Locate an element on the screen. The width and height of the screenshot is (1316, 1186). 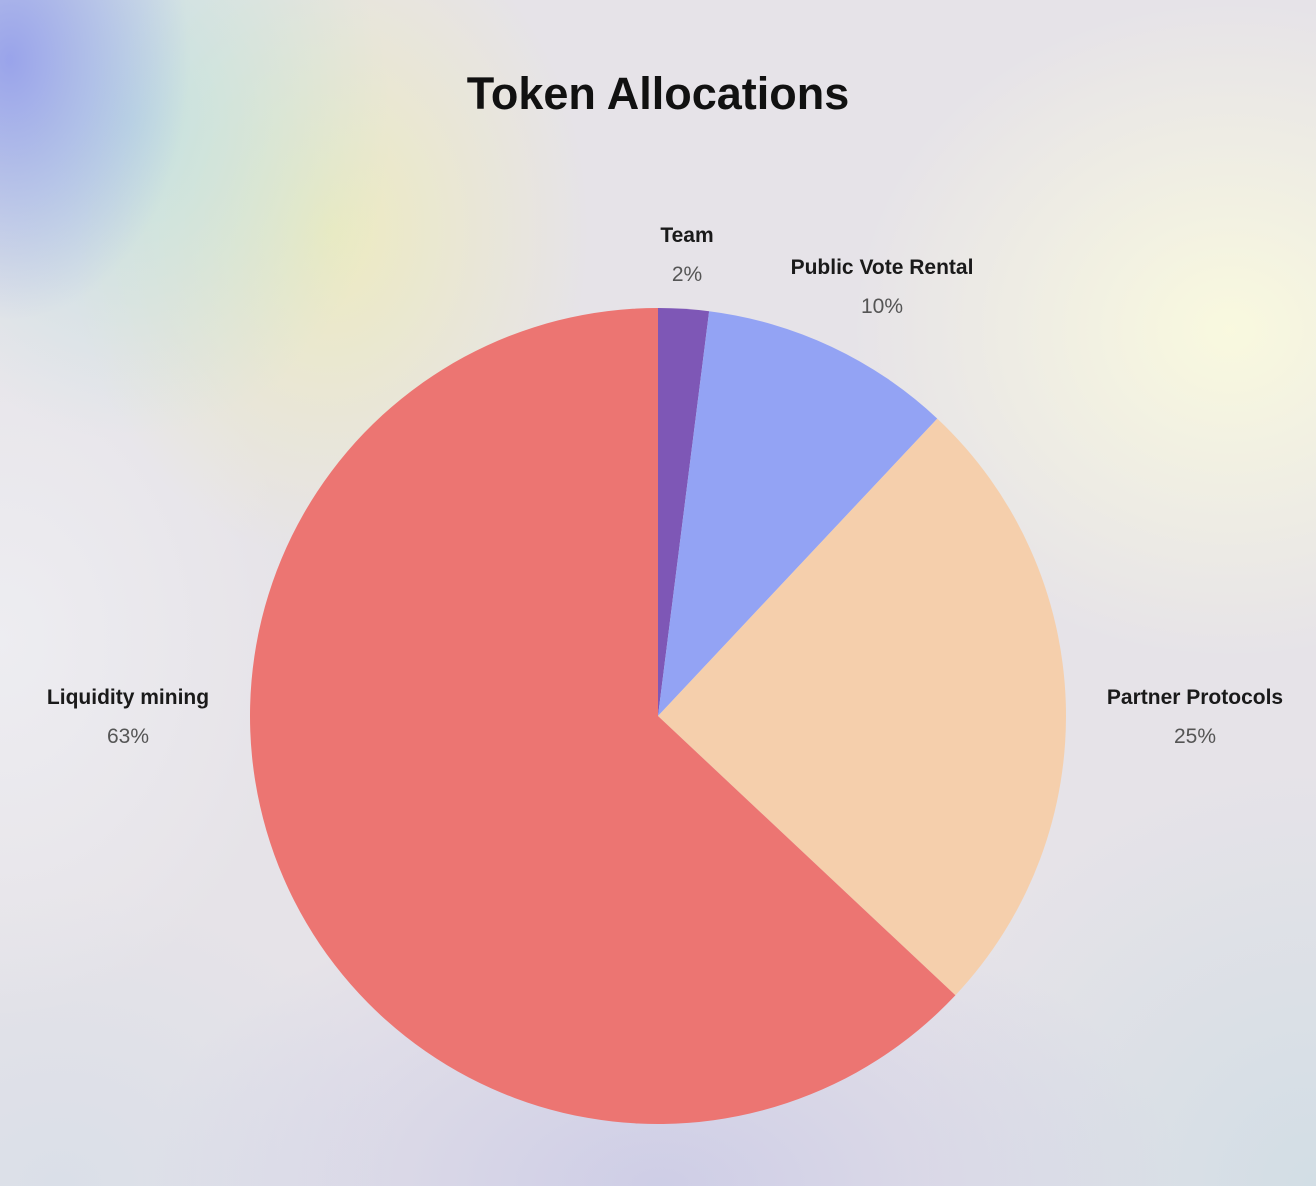
slice-label-public-vote-rental: Public Vote Rental is located at coordinates (882, 267).